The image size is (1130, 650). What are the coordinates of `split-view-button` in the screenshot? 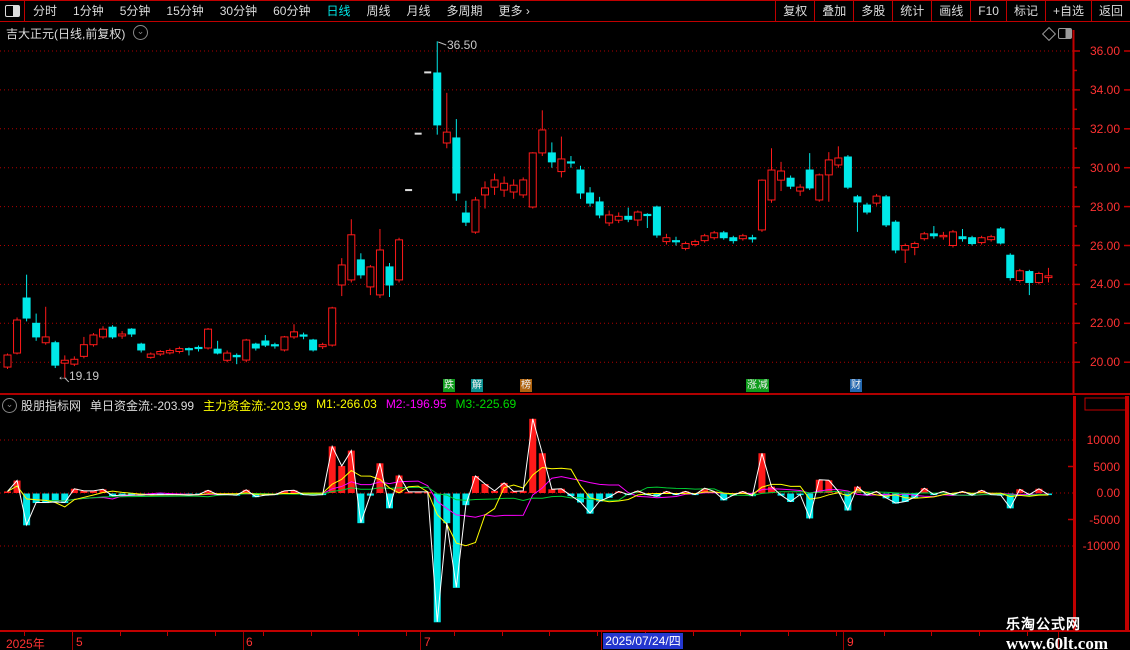 It's located at (12, 11).